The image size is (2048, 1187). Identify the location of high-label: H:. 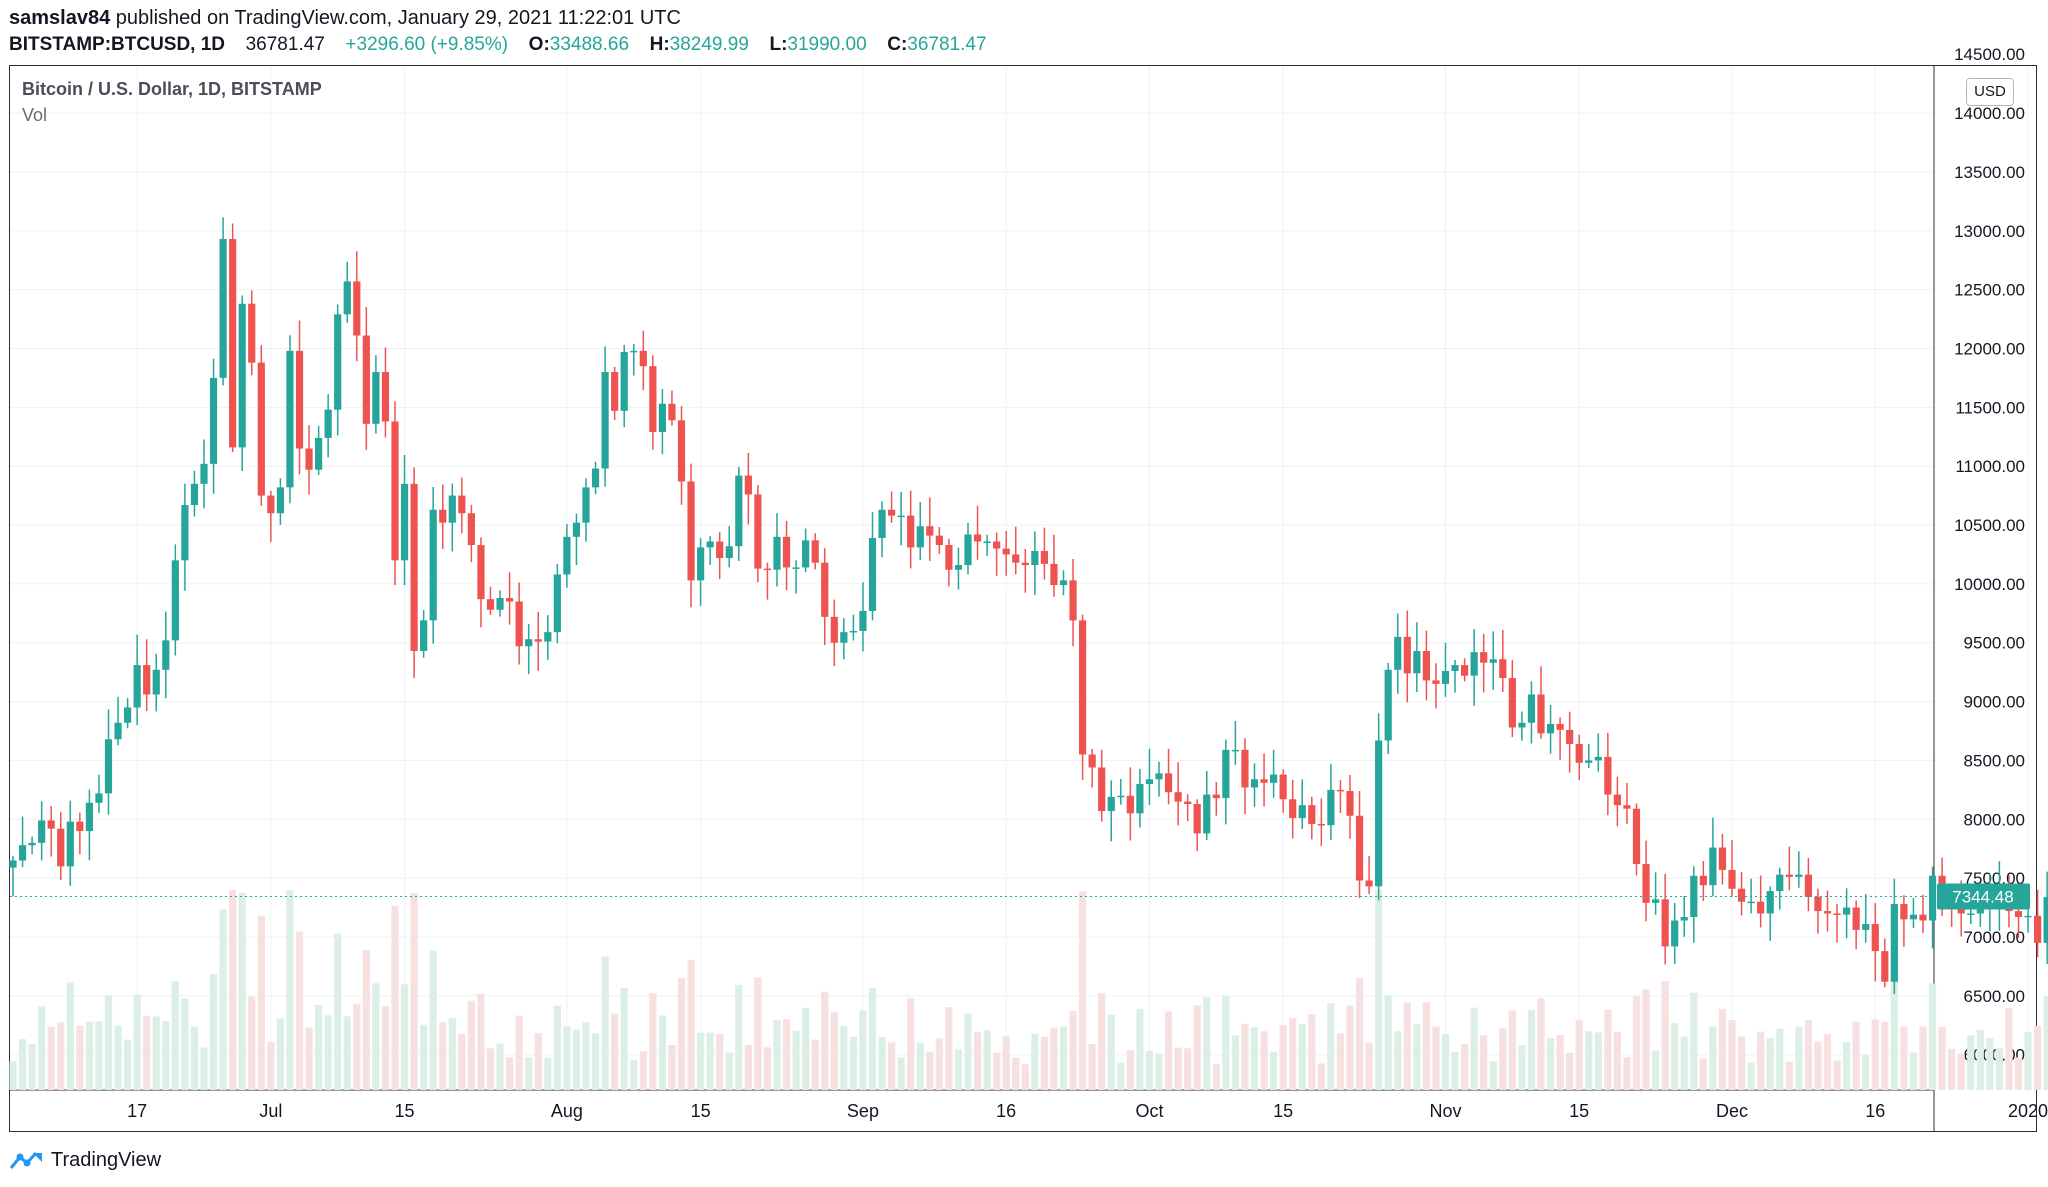
(659, 44).